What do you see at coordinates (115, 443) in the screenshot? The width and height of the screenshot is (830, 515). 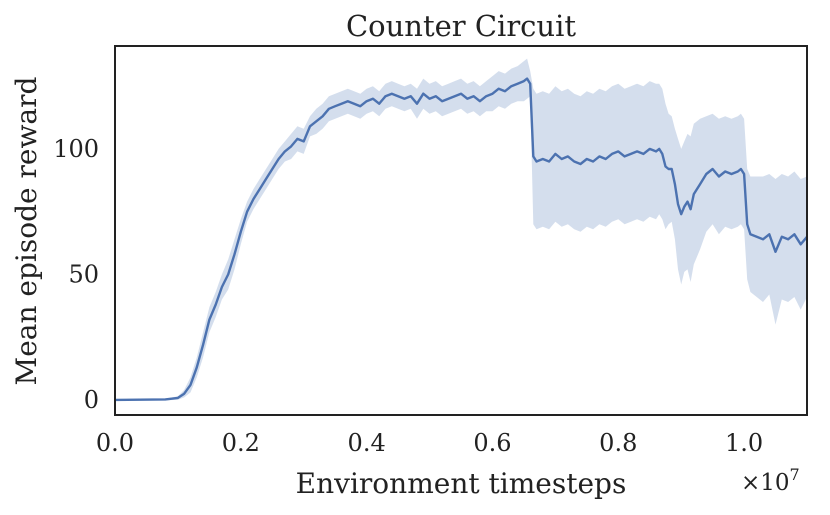 I see `x-tick-label: 0.0` at bounding box center [115, 443].